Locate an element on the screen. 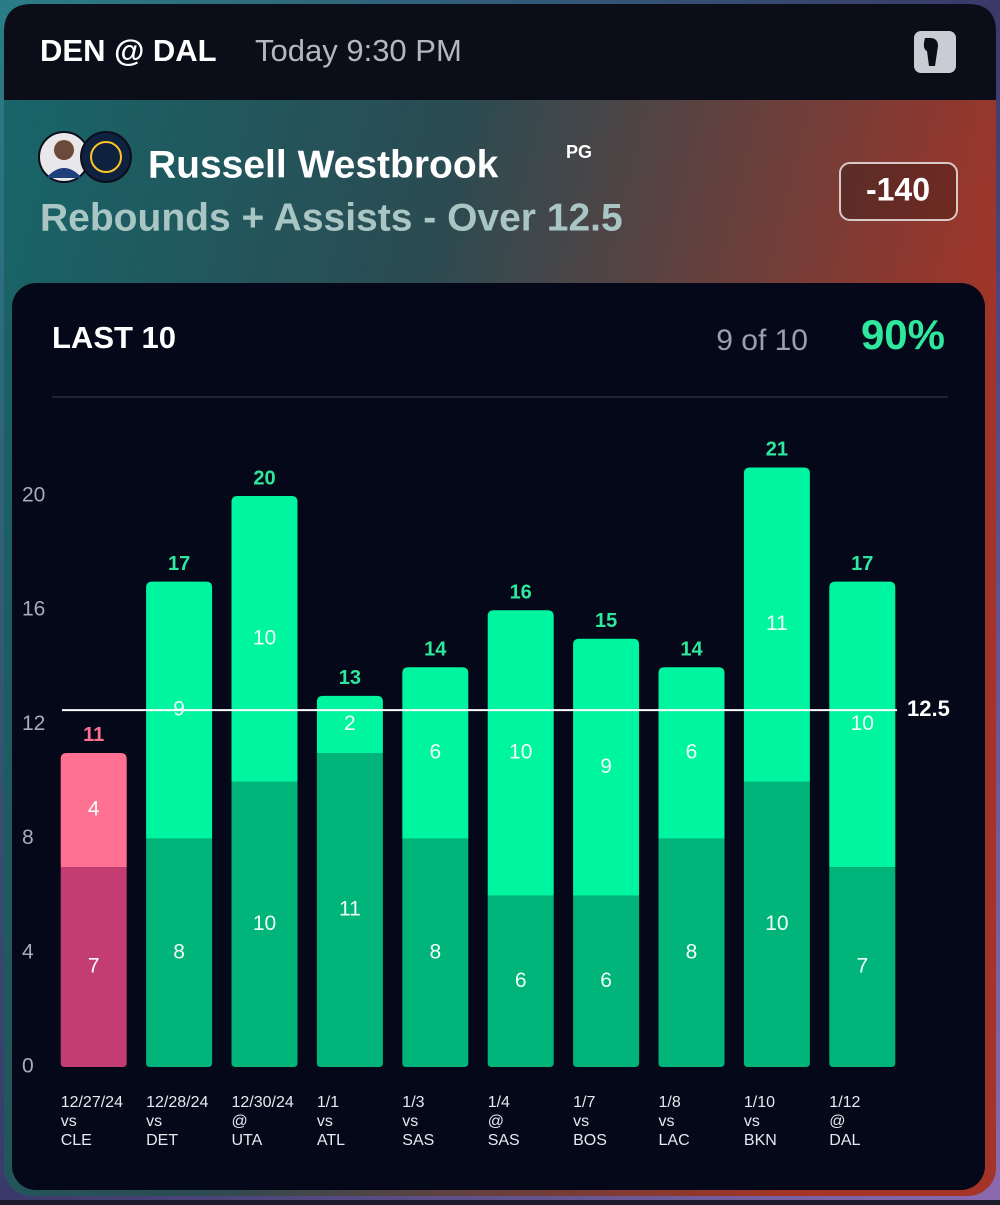 This screenshot has height=1205, width=1000. x-tick-label: 12/30/24 is located at coordinates (263, 1102).